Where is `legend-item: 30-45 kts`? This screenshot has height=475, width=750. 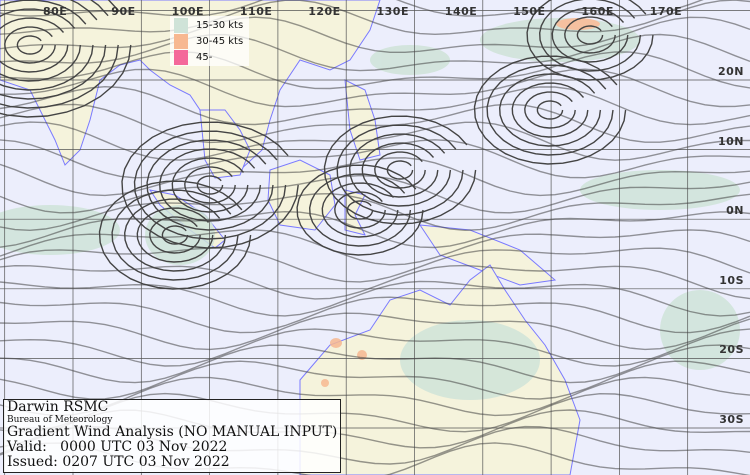
legend-item: 30-45 kts is located at coordinates (208, 41).